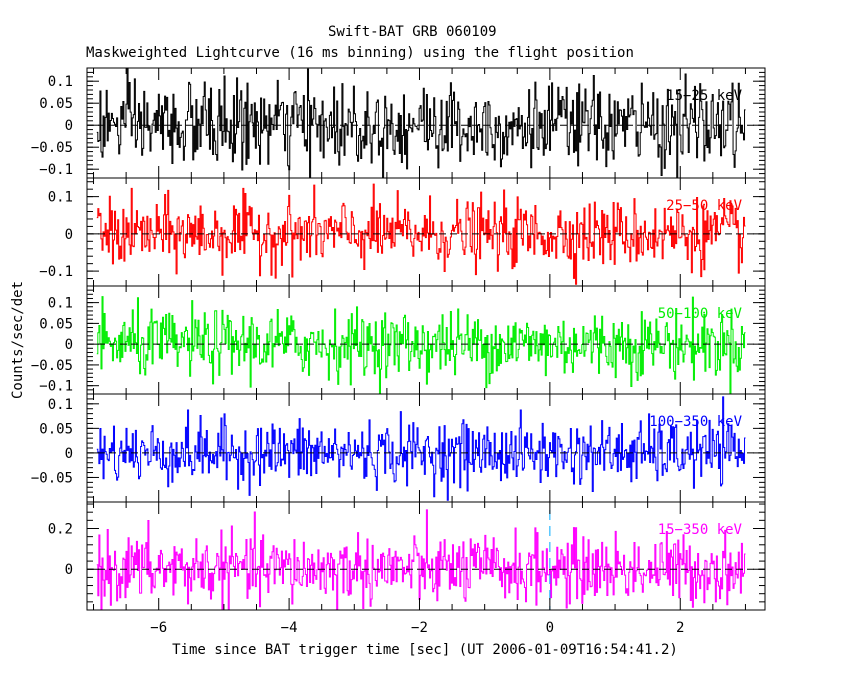 This screenshot has height=680, width=850. Describe the element at coordinates (56, 272) in the screenshot. I see `y-tick-label-1: −0.1` at that location.